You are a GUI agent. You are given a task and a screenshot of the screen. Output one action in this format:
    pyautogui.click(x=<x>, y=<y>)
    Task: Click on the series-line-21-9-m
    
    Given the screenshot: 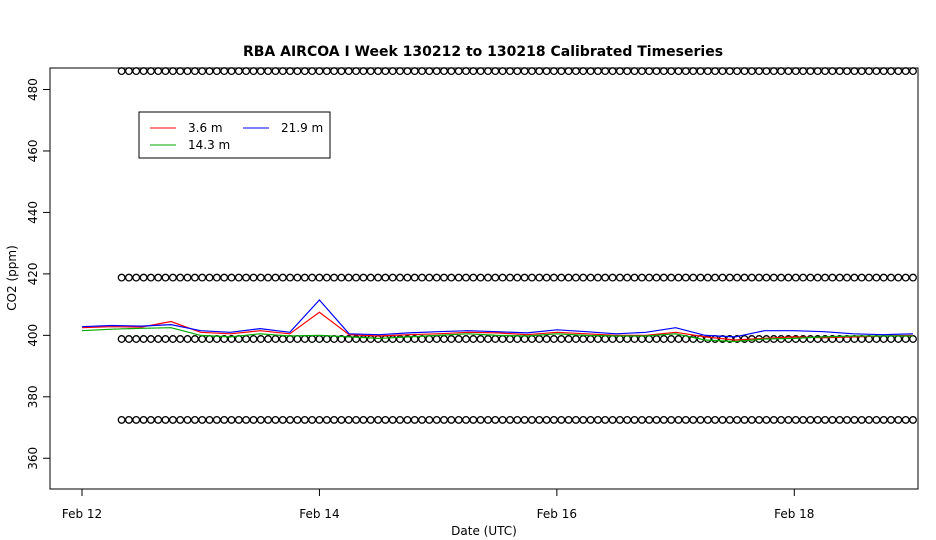 What is the action you would take?
    pyautogui.click(x=497, y=318)
    